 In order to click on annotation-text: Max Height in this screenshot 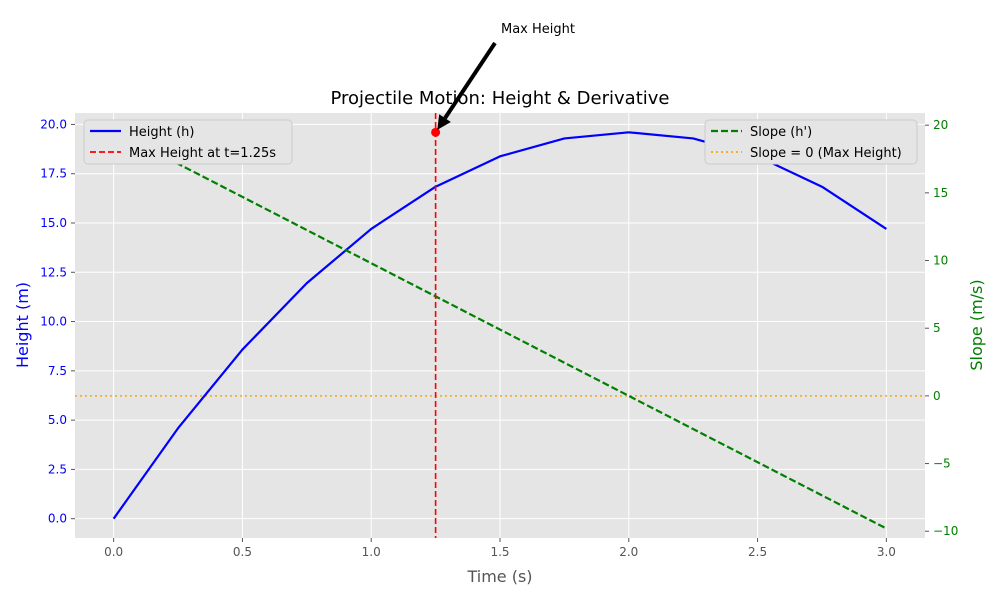, I will do `click(538, 29)`.